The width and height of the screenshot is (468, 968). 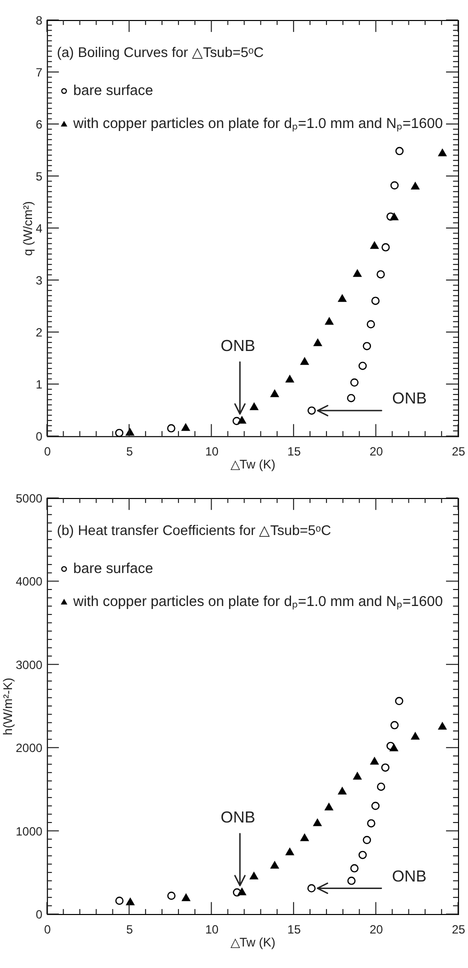 What do you see at coordinates (39, 333) in the screenshot?
I see `y-tick-label: 2` at bounding box center [39, 333].